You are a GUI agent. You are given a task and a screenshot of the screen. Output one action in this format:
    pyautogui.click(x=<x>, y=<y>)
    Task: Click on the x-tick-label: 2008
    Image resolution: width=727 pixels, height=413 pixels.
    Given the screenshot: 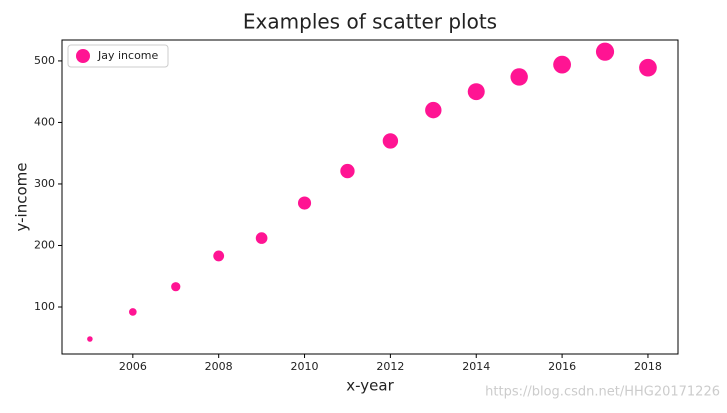 What is the action you would take?
    pyautogui.click(x=219, y=366)
    